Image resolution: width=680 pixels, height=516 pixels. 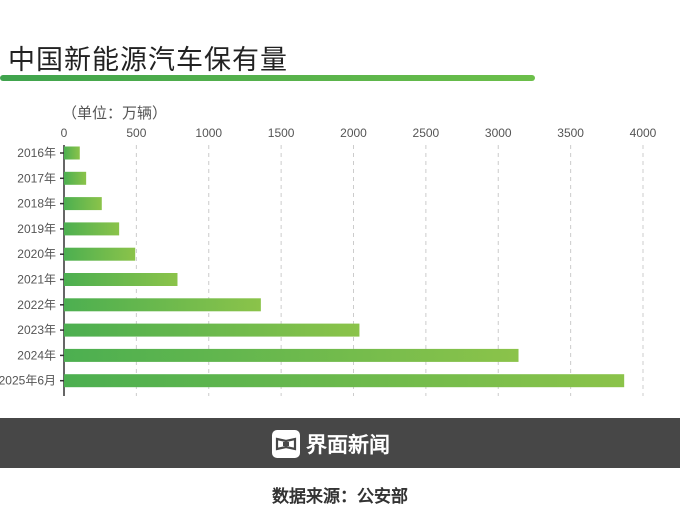 I want to click on y-tick-label: 2018年, so click(x=36, y=204).